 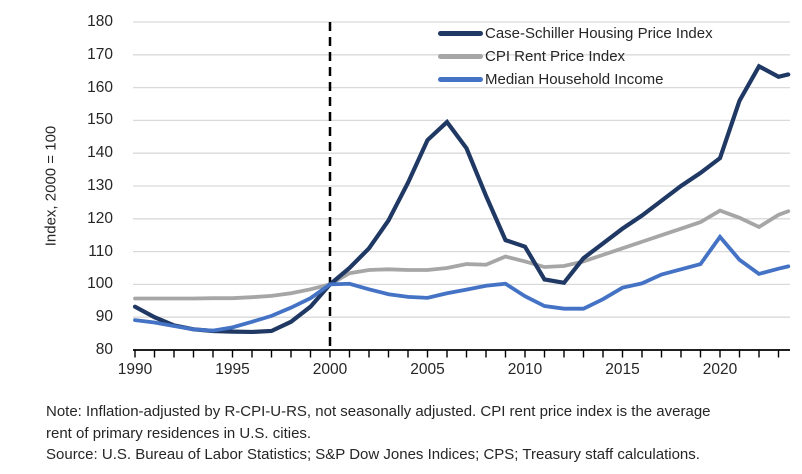 What do you see at coordinates (232, 369) in the screenshot?
I see `x-tick-label: 1995` at bounding box center [232, 369].